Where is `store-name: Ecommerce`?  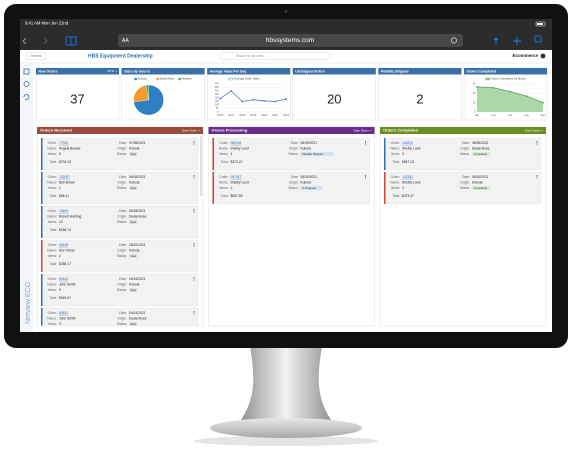 store-name: Ecommerce is located at coordinates (525, 55).